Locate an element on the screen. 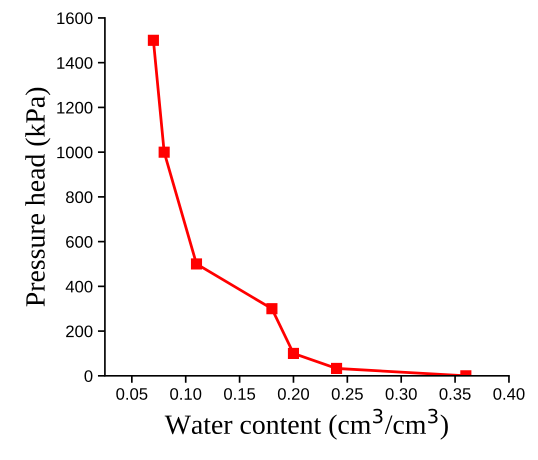 The width and height of the screenshot is (538, 460). x-tick-label: 0.20 is located at coordinates (294, 394).